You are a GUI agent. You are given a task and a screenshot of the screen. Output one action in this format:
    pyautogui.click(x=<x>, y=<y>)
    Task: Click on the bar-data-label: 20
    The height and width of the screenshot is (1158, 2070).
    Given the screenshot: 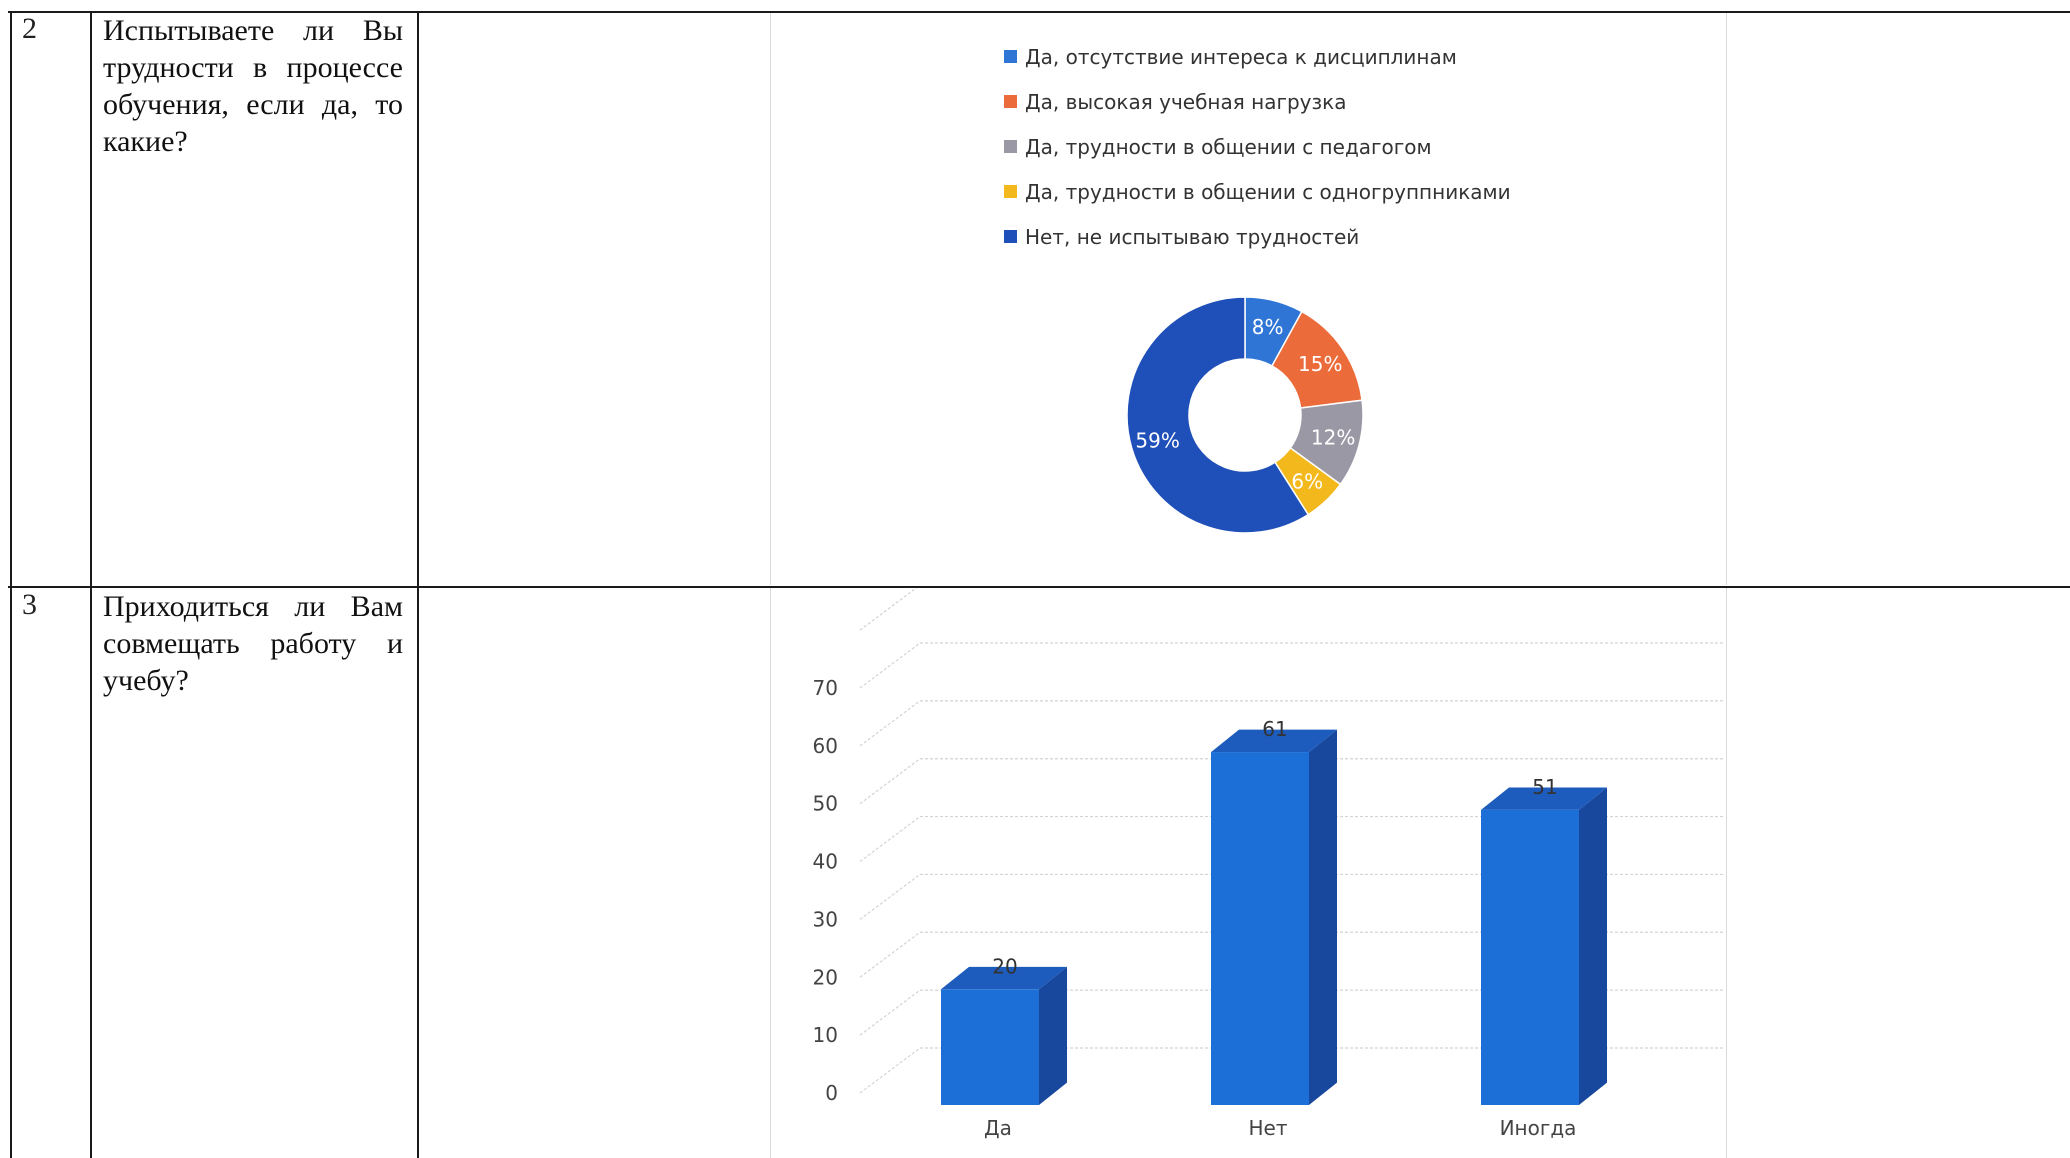 What is the action you would take?
    pyautogui.click(x=1004, y=966)
    